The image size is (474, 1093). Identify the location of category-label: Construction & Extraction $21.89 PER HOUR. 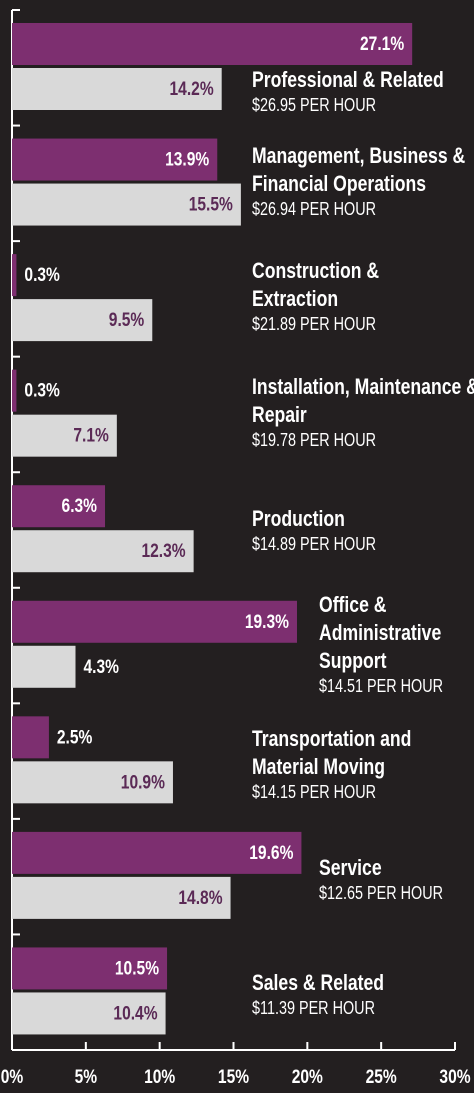
(332, 296).